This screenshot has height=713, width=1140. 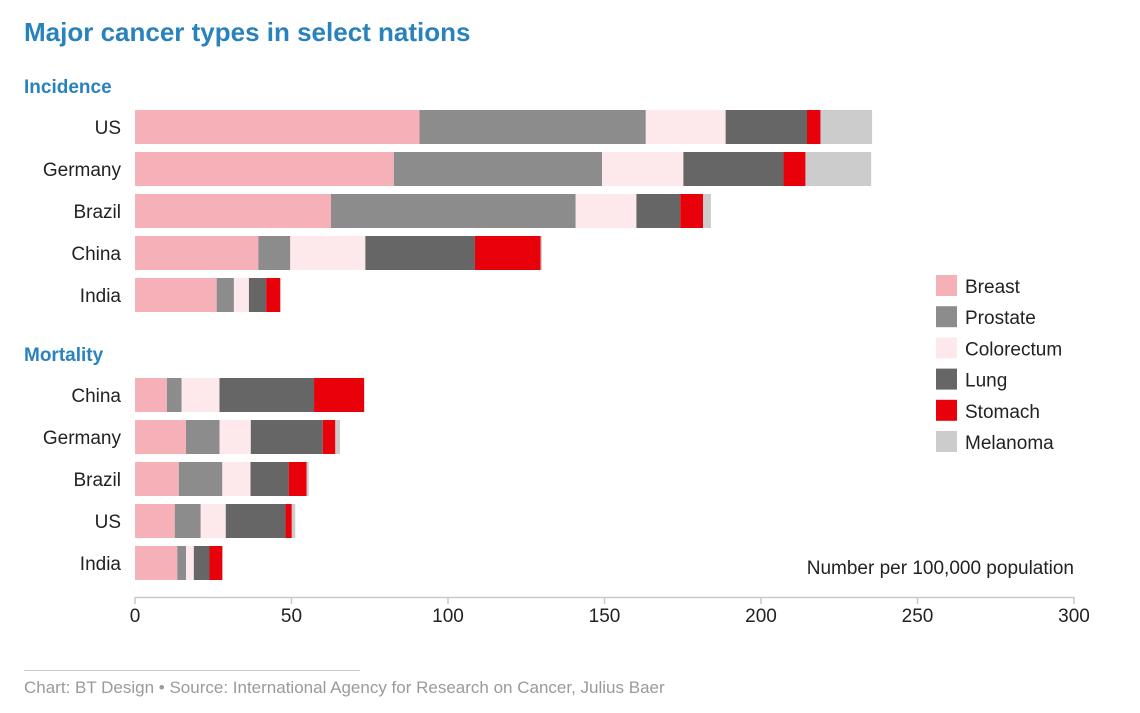 What do you see at coordinates (838, 169) in the screenshot?
I see `bar-incidence-germany-melanoma` at bounding box center [838, 169].